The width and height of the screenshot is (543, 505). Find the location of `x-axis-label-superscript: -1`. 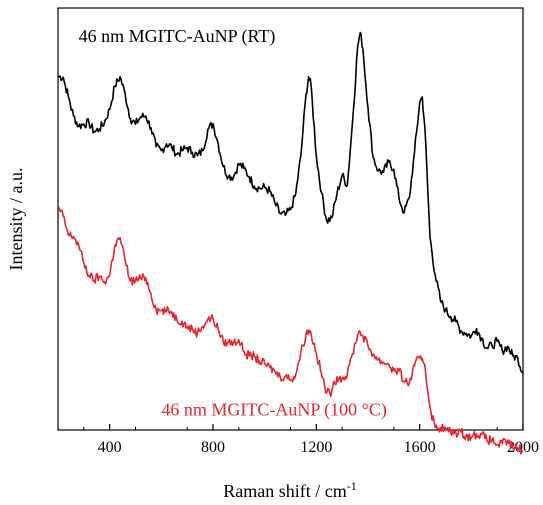

x-axis-label-superscript: -1 is located at coordinates (352, 486).